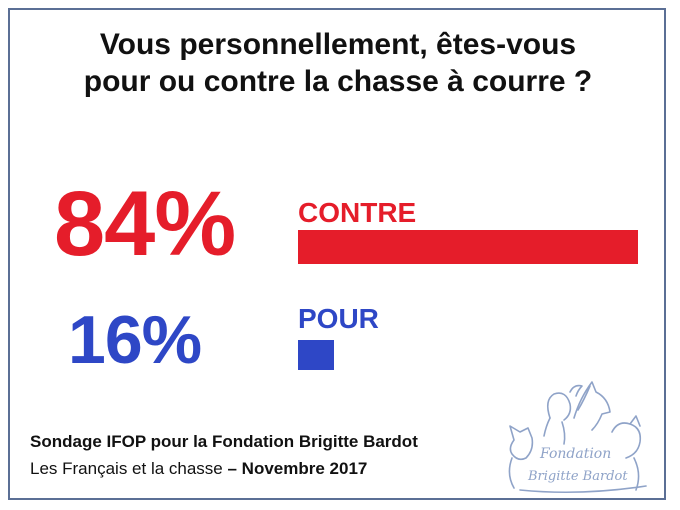 This screenshot has height=510, width=680. I want to click on fondation-logo: Fondation Brigitte Bardot, so click(577, 437).